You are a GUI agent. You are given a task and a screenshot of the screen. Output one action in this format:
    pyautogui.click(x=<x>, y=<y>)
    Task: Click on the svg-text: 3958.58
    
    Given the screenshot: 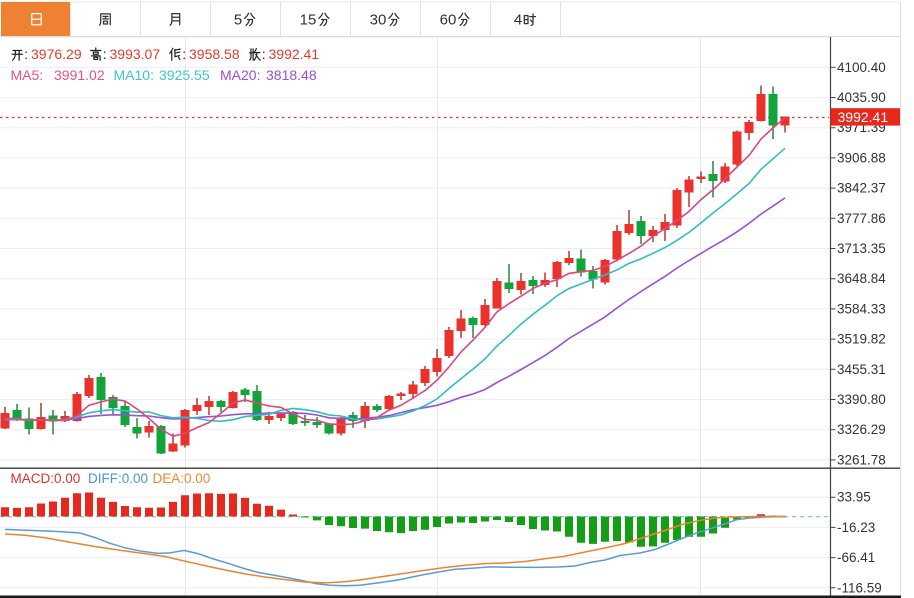 What is the action you would take?
    pyautogui.click(x=214, y=54)
    